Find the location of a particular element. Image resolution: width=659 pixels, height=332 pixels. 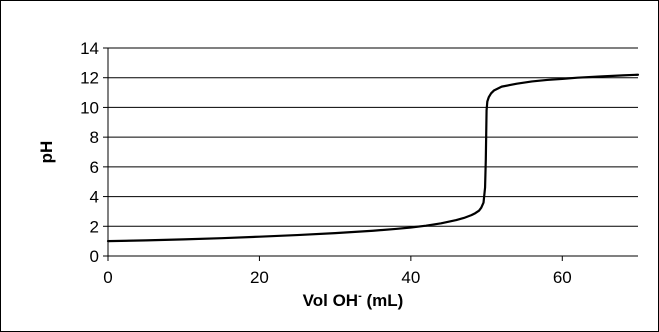

x-axis-title: Vol OH- (mL) is located at coordinates (353, 300).